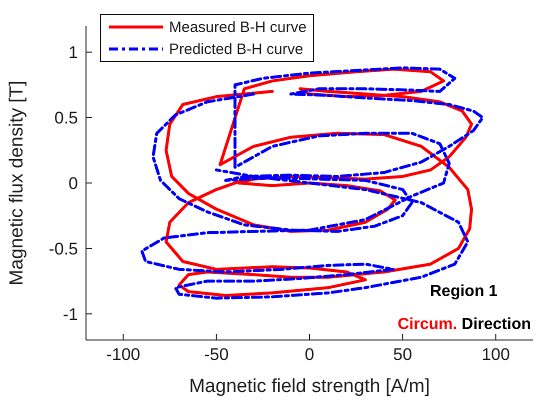 This screenshot has width=541, height=410. What do you see at coordinates (66, 118) in the screenshot?
I see `y-tick-label: 0.5` at bounding box center [66, 118].